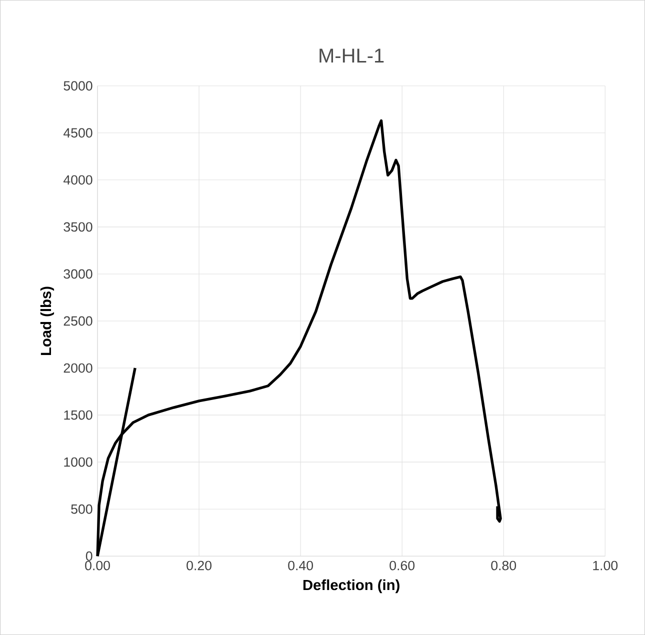 Image resolution: width=645 pixels, height=635 pixels. What do you see at coordinates (402, 565) in the screenshot?
I see `x-tick-label: 0.60` at bounding box center [402, 565].